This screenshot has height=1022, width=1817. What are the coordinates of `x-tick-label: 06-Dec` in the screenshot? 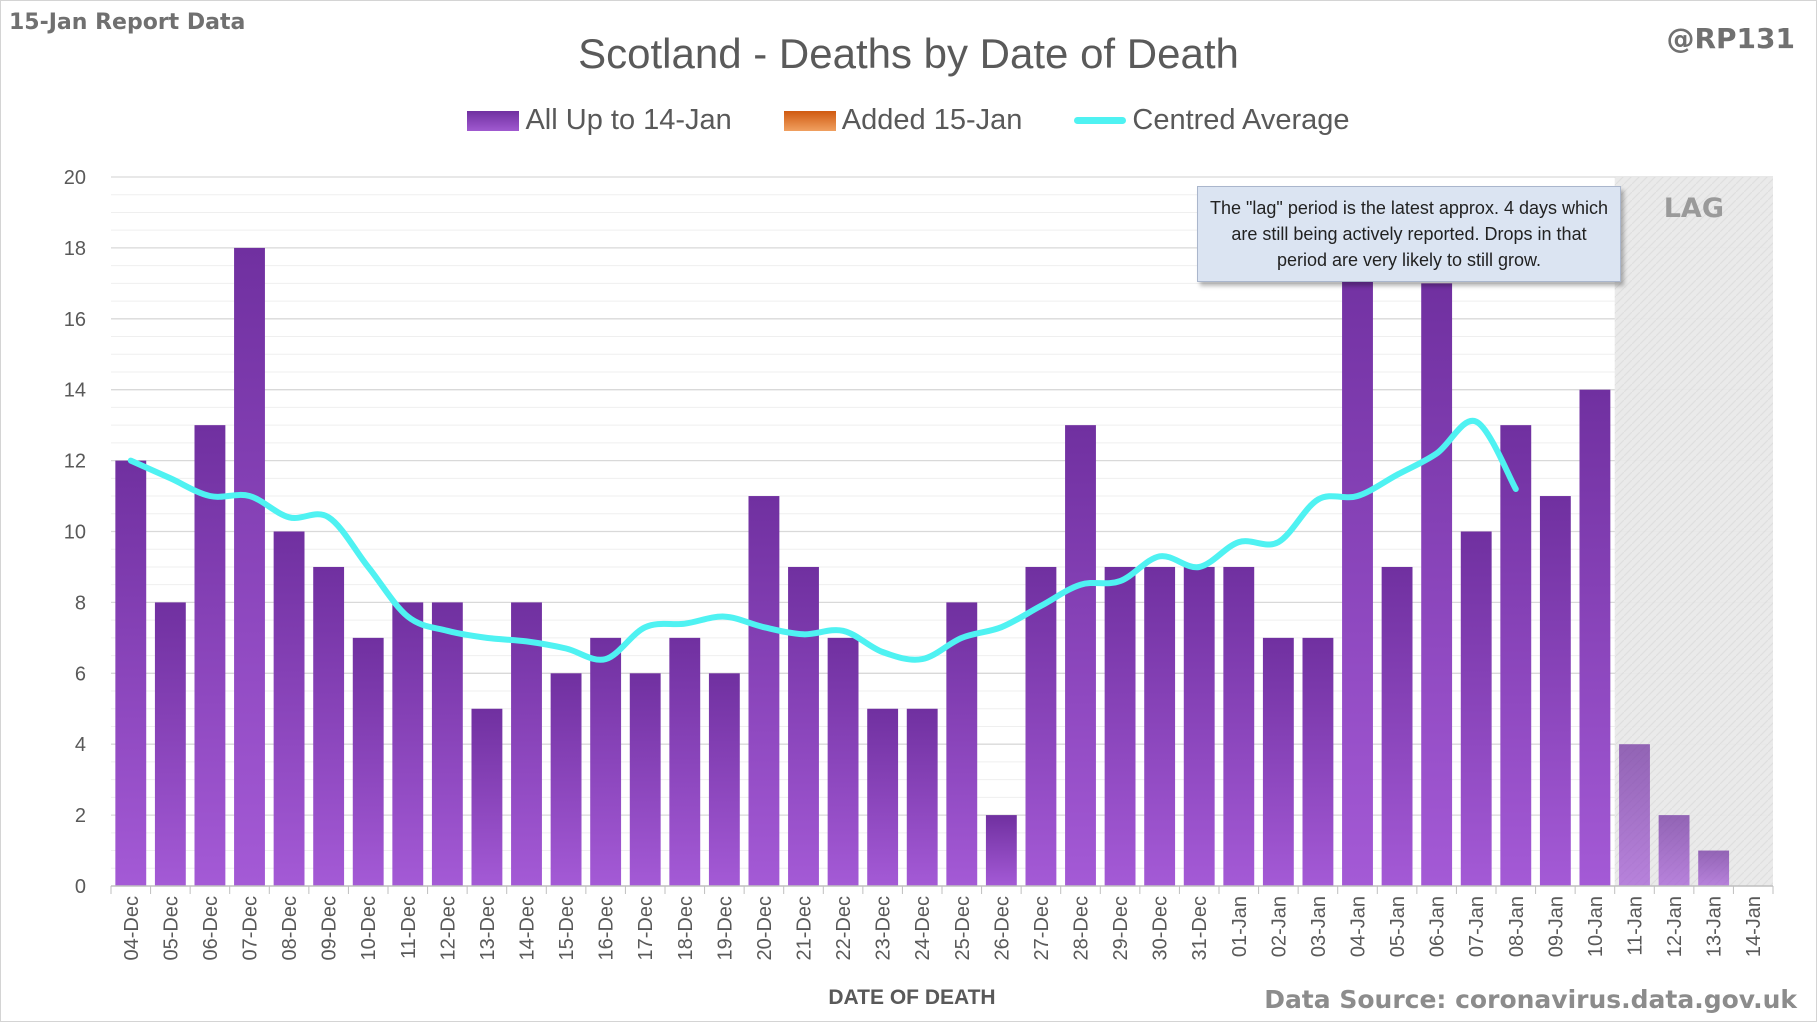 It's located at (211, 928).